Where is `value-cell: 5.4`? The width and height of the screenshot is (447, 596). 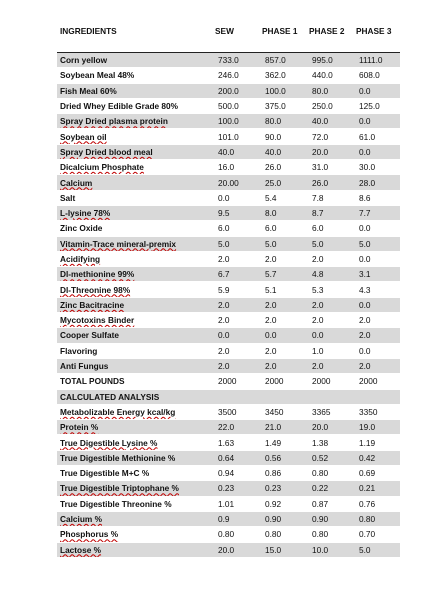 value-cell: 5.4 is located at coordinates (282, 198).